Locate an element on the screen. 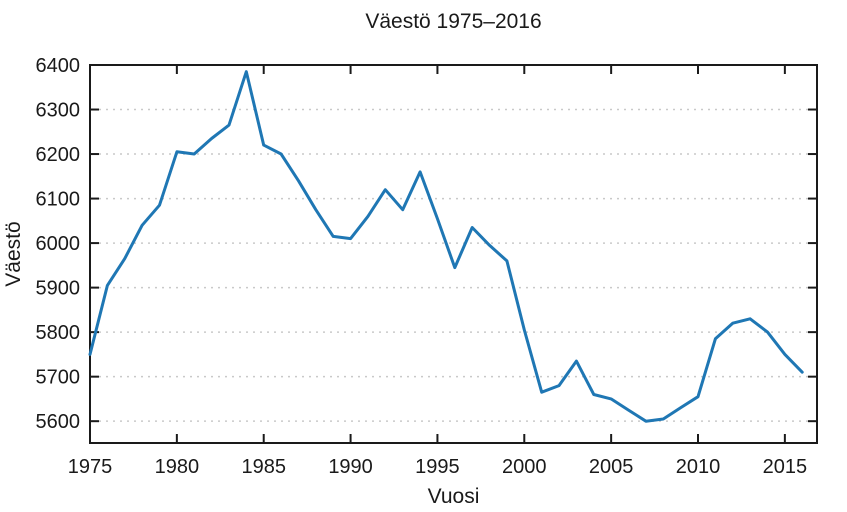 Image resolution: width=847 pixels, height=512 pixels. x-tick-label: 1975 is located at coordinates (90, 467).